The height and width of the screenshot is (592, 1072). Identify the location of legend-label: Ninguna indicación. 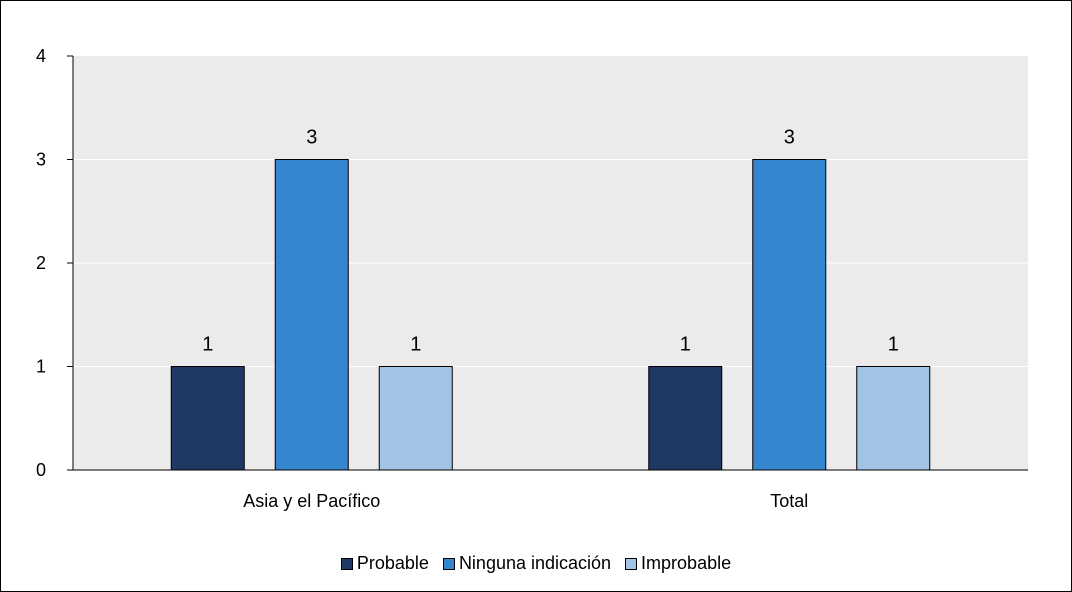
(535, 563).